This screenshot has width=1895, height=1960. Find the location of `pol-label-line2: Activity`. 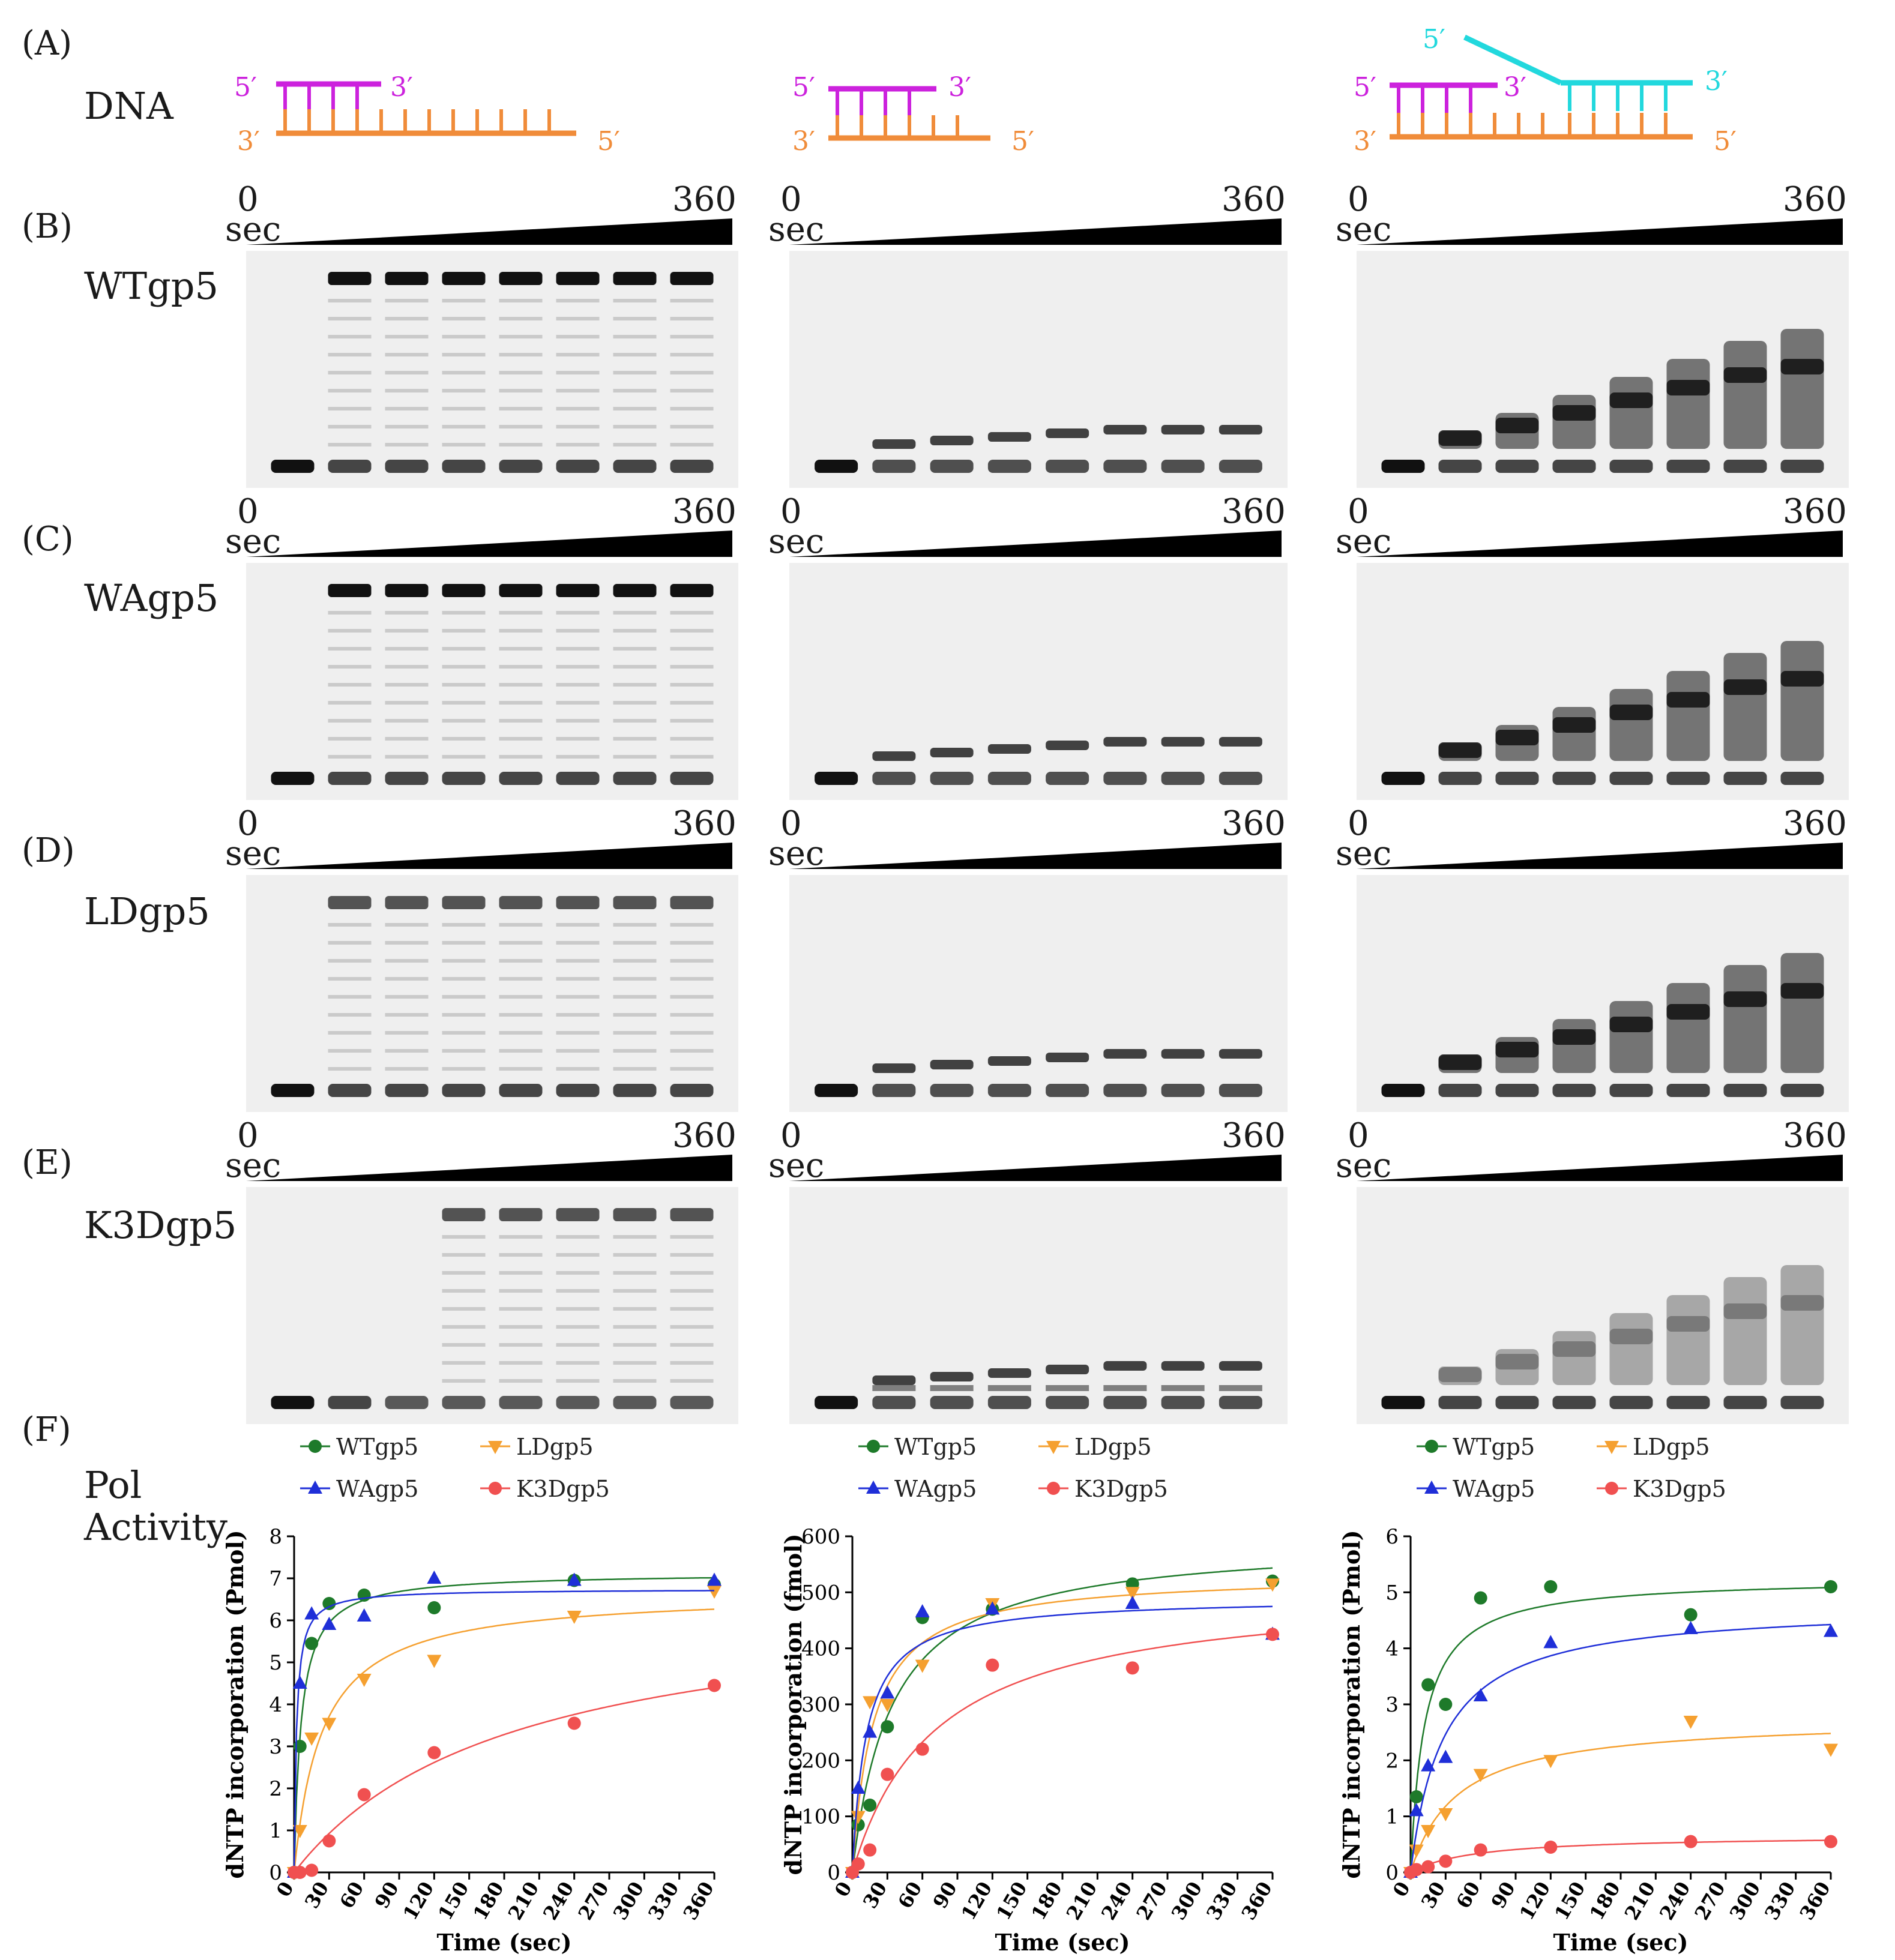

pol-label-line2: Activity is located at coordinates (156, 1527).